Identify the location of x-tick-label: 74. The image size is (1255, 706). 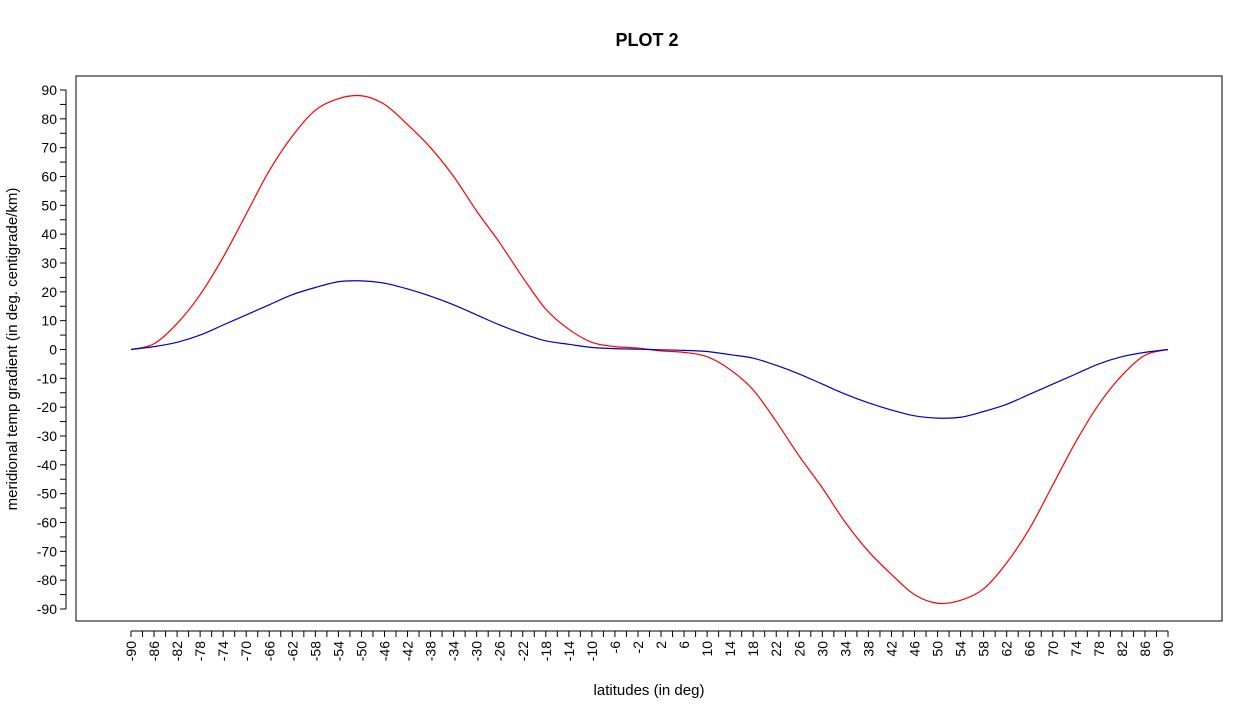
(1076, 649).